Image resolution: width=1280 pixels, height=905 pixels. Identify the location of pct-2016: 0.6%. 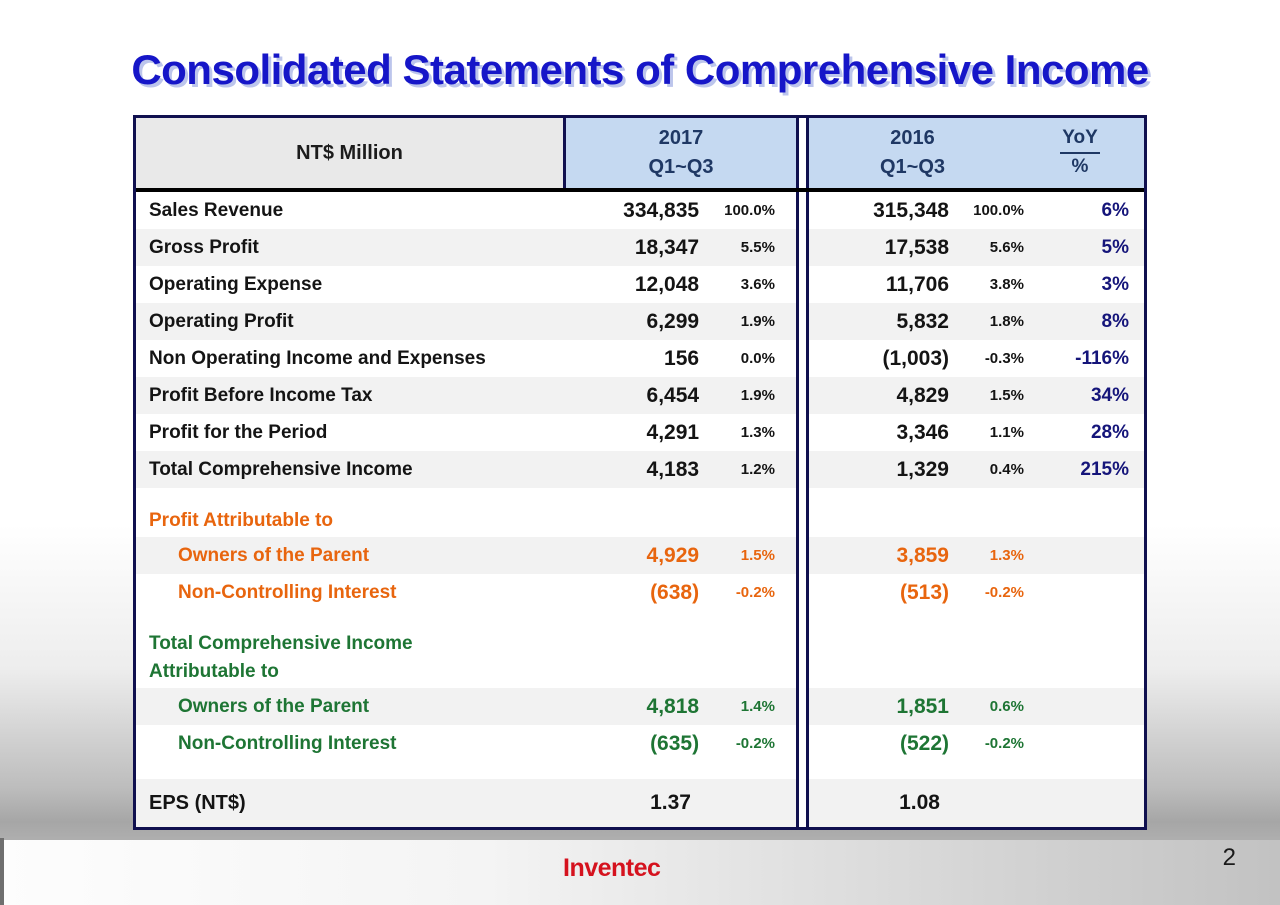
(1006, 706).